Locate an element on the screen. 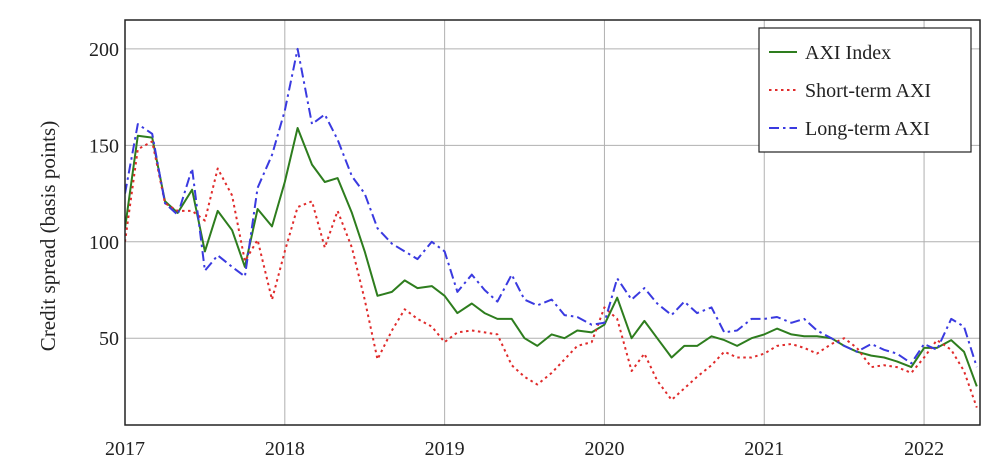 The height and width of the screenshot is (470, 1002). legend-label-short-term-axi: Short-term AXI is located at coordinates (868, 91).